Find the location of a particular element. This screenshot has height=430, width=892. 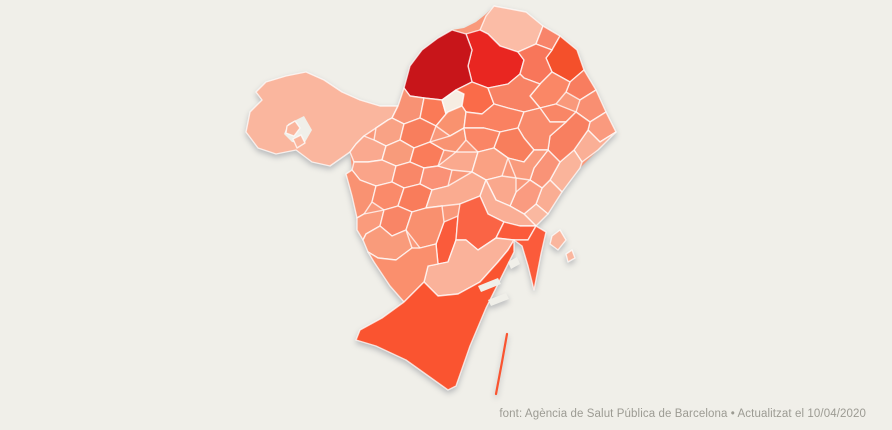

water-cutout-dock1 is located at coordinates (489, 285).